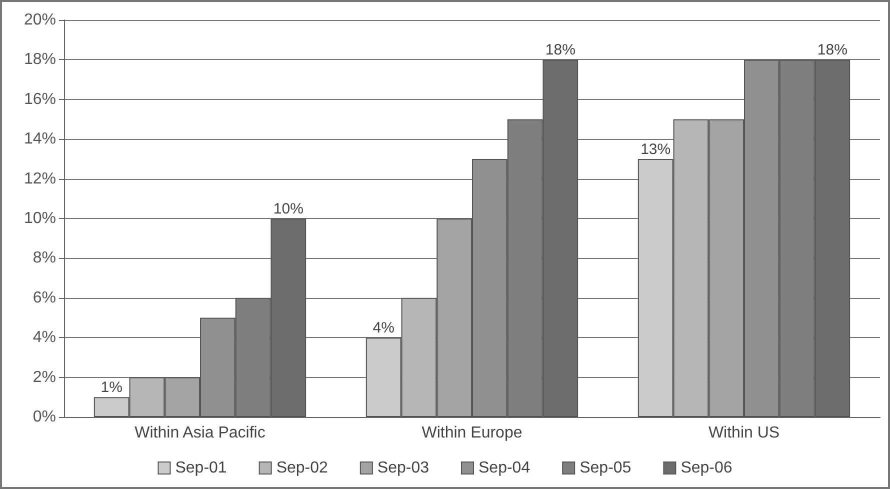 The image size is (890, 489). I want to click on data-label: 1%, so click(111, 387).